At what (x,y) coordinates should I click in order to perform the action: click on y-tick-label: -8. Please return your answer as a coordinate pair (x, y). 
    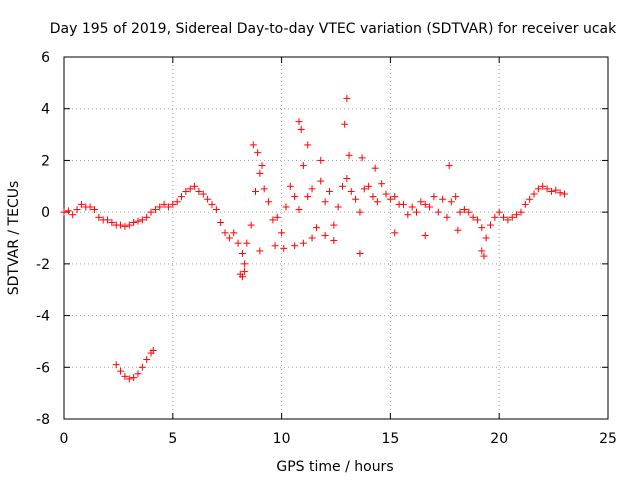
    Looking at the image, I should click on (43, 420).